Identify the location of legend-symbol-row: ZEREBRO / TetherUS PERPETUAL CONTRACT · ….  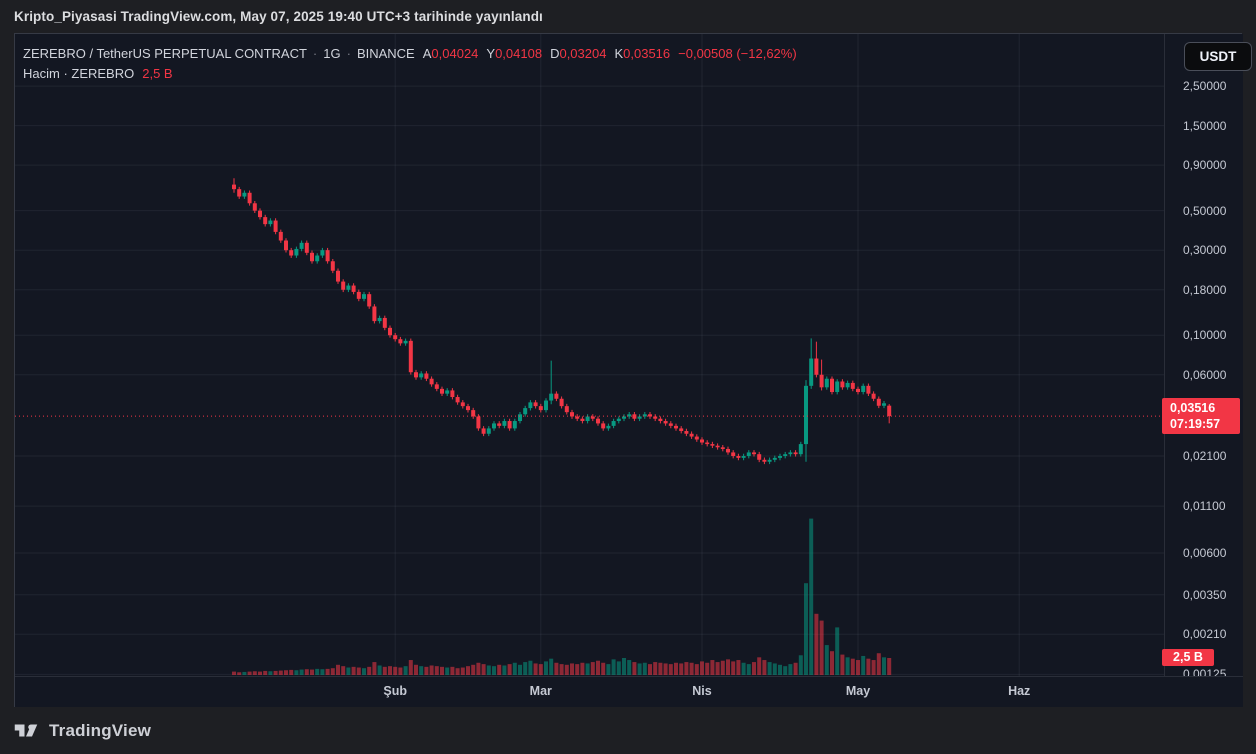
(410, 54).